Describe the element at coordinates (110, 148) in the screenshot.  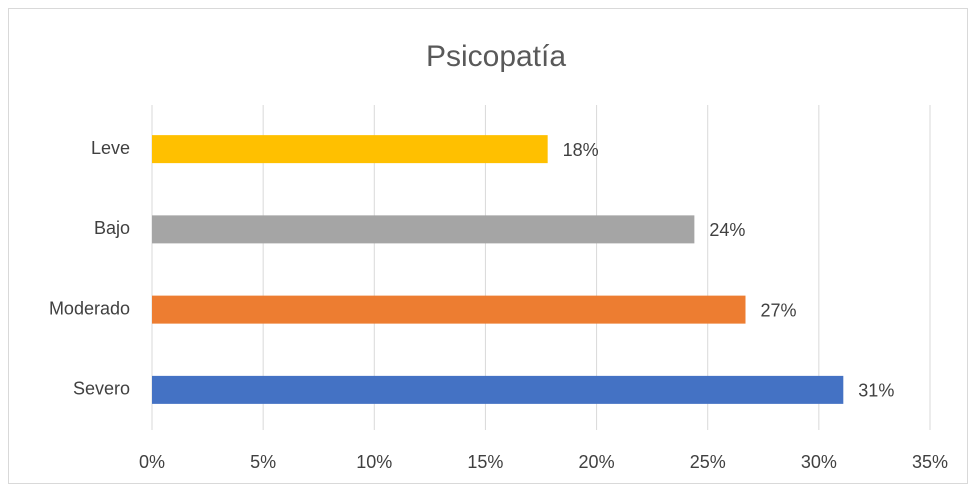
I see `y-tick-label: Leve` at that location.